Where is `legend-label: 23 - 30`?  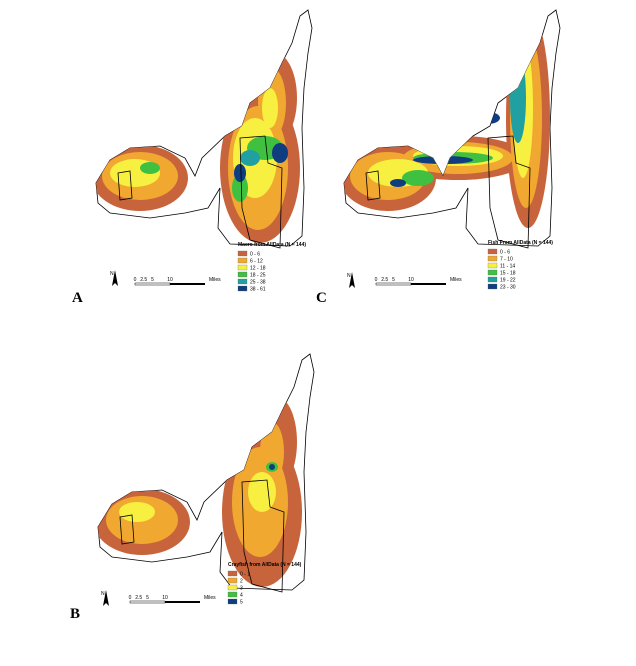
legend-label: 23 - 30 is located at coordinates (508, 288).